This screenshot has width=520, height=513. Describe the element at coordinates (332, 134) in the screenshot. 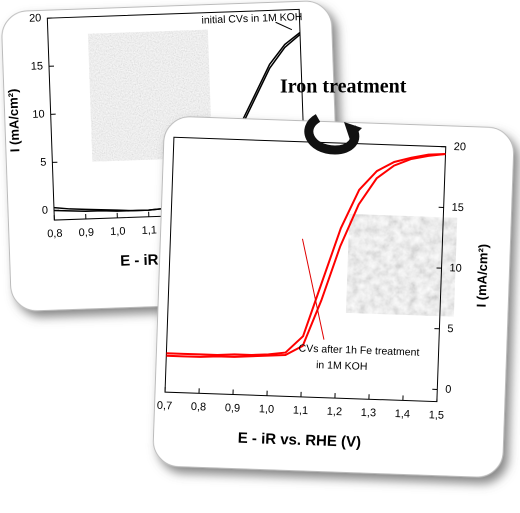

I see `arrow` at that location.